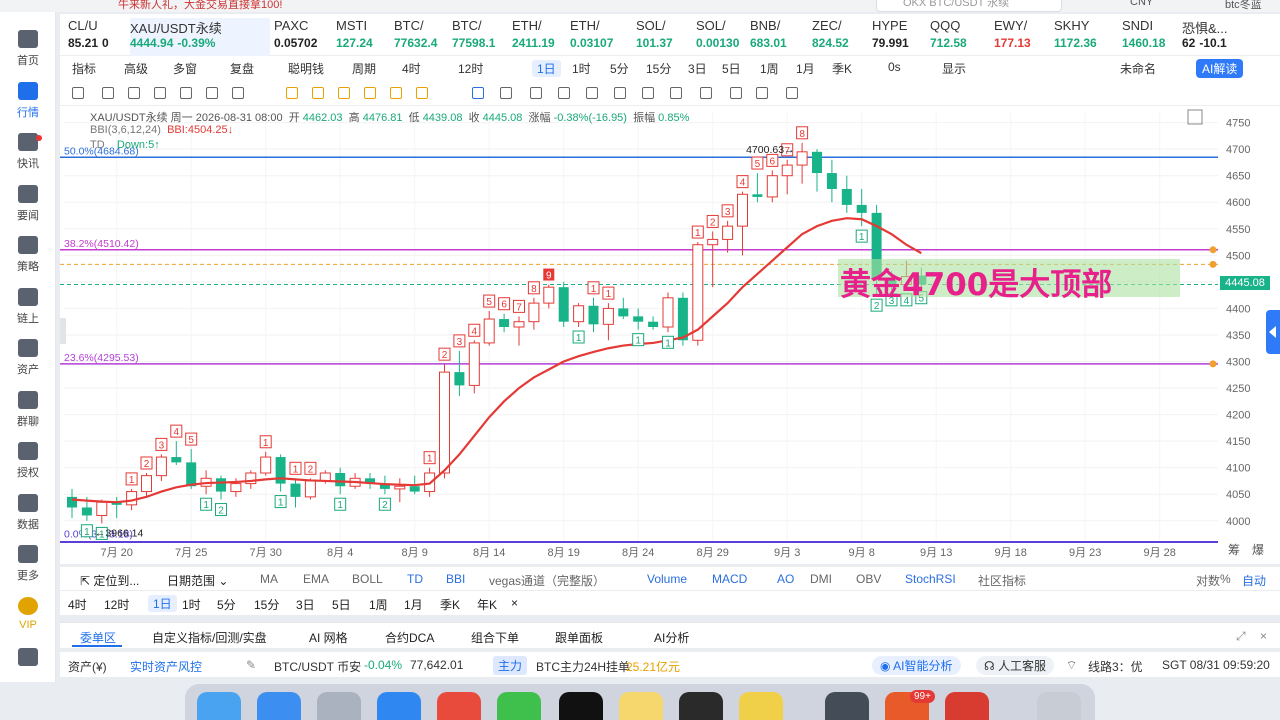 This screenshot has width=1280, height=720. Describe the element at coordinates (1002, 581) in the screenshot. I see `indicator-item-12: 社区指标` at that location.